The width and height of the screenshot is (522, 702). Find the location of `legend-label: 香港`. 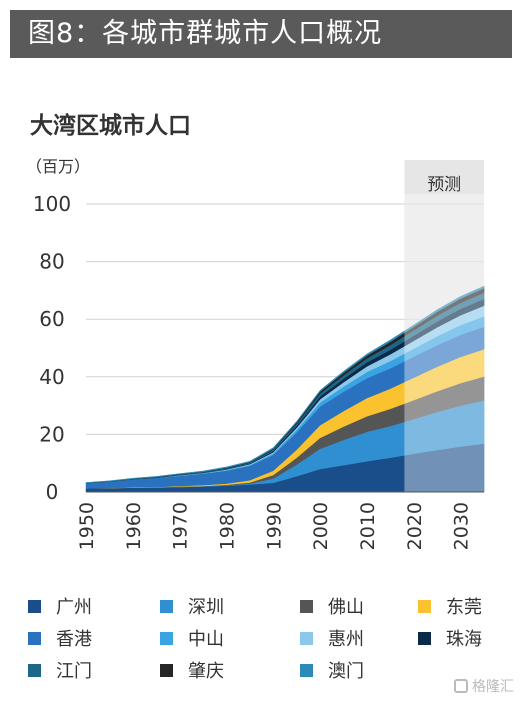

legend-label: 香港 is located at coordinates (74, 639).